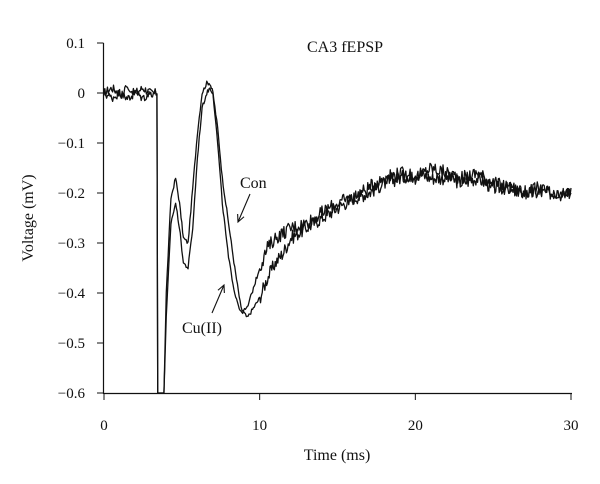 The width and height of the screenshot is (600, 484). What do you see at coordinates (71, 144) in the screenshot?
I see `y-tick-label: −0.1` at bounding box center [71, 144].